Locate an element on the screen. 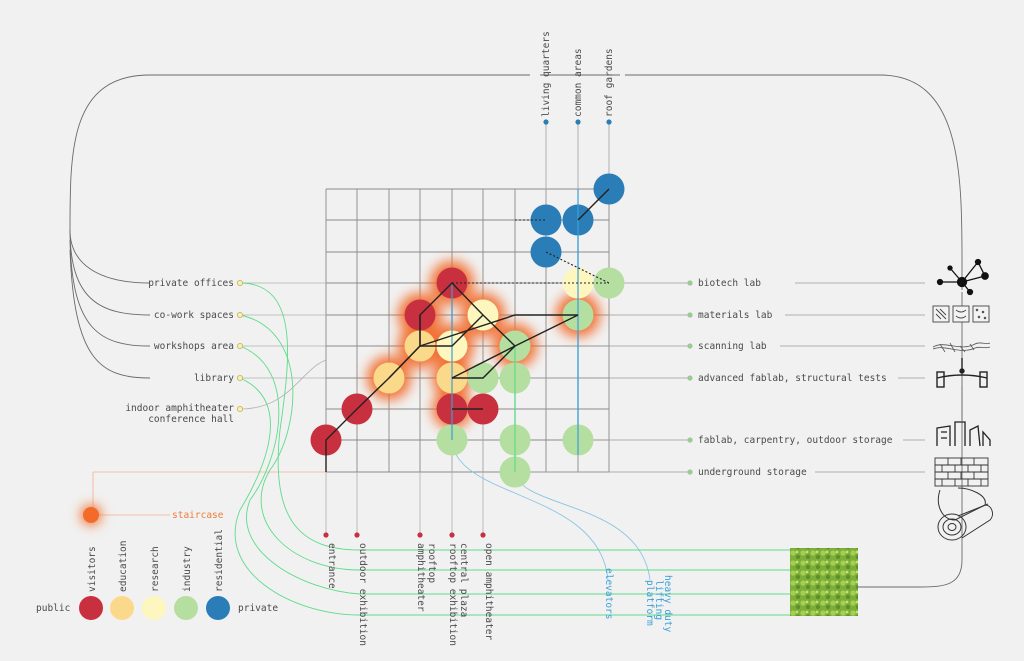  structural-test-icon is located at coordinates (962, 373).